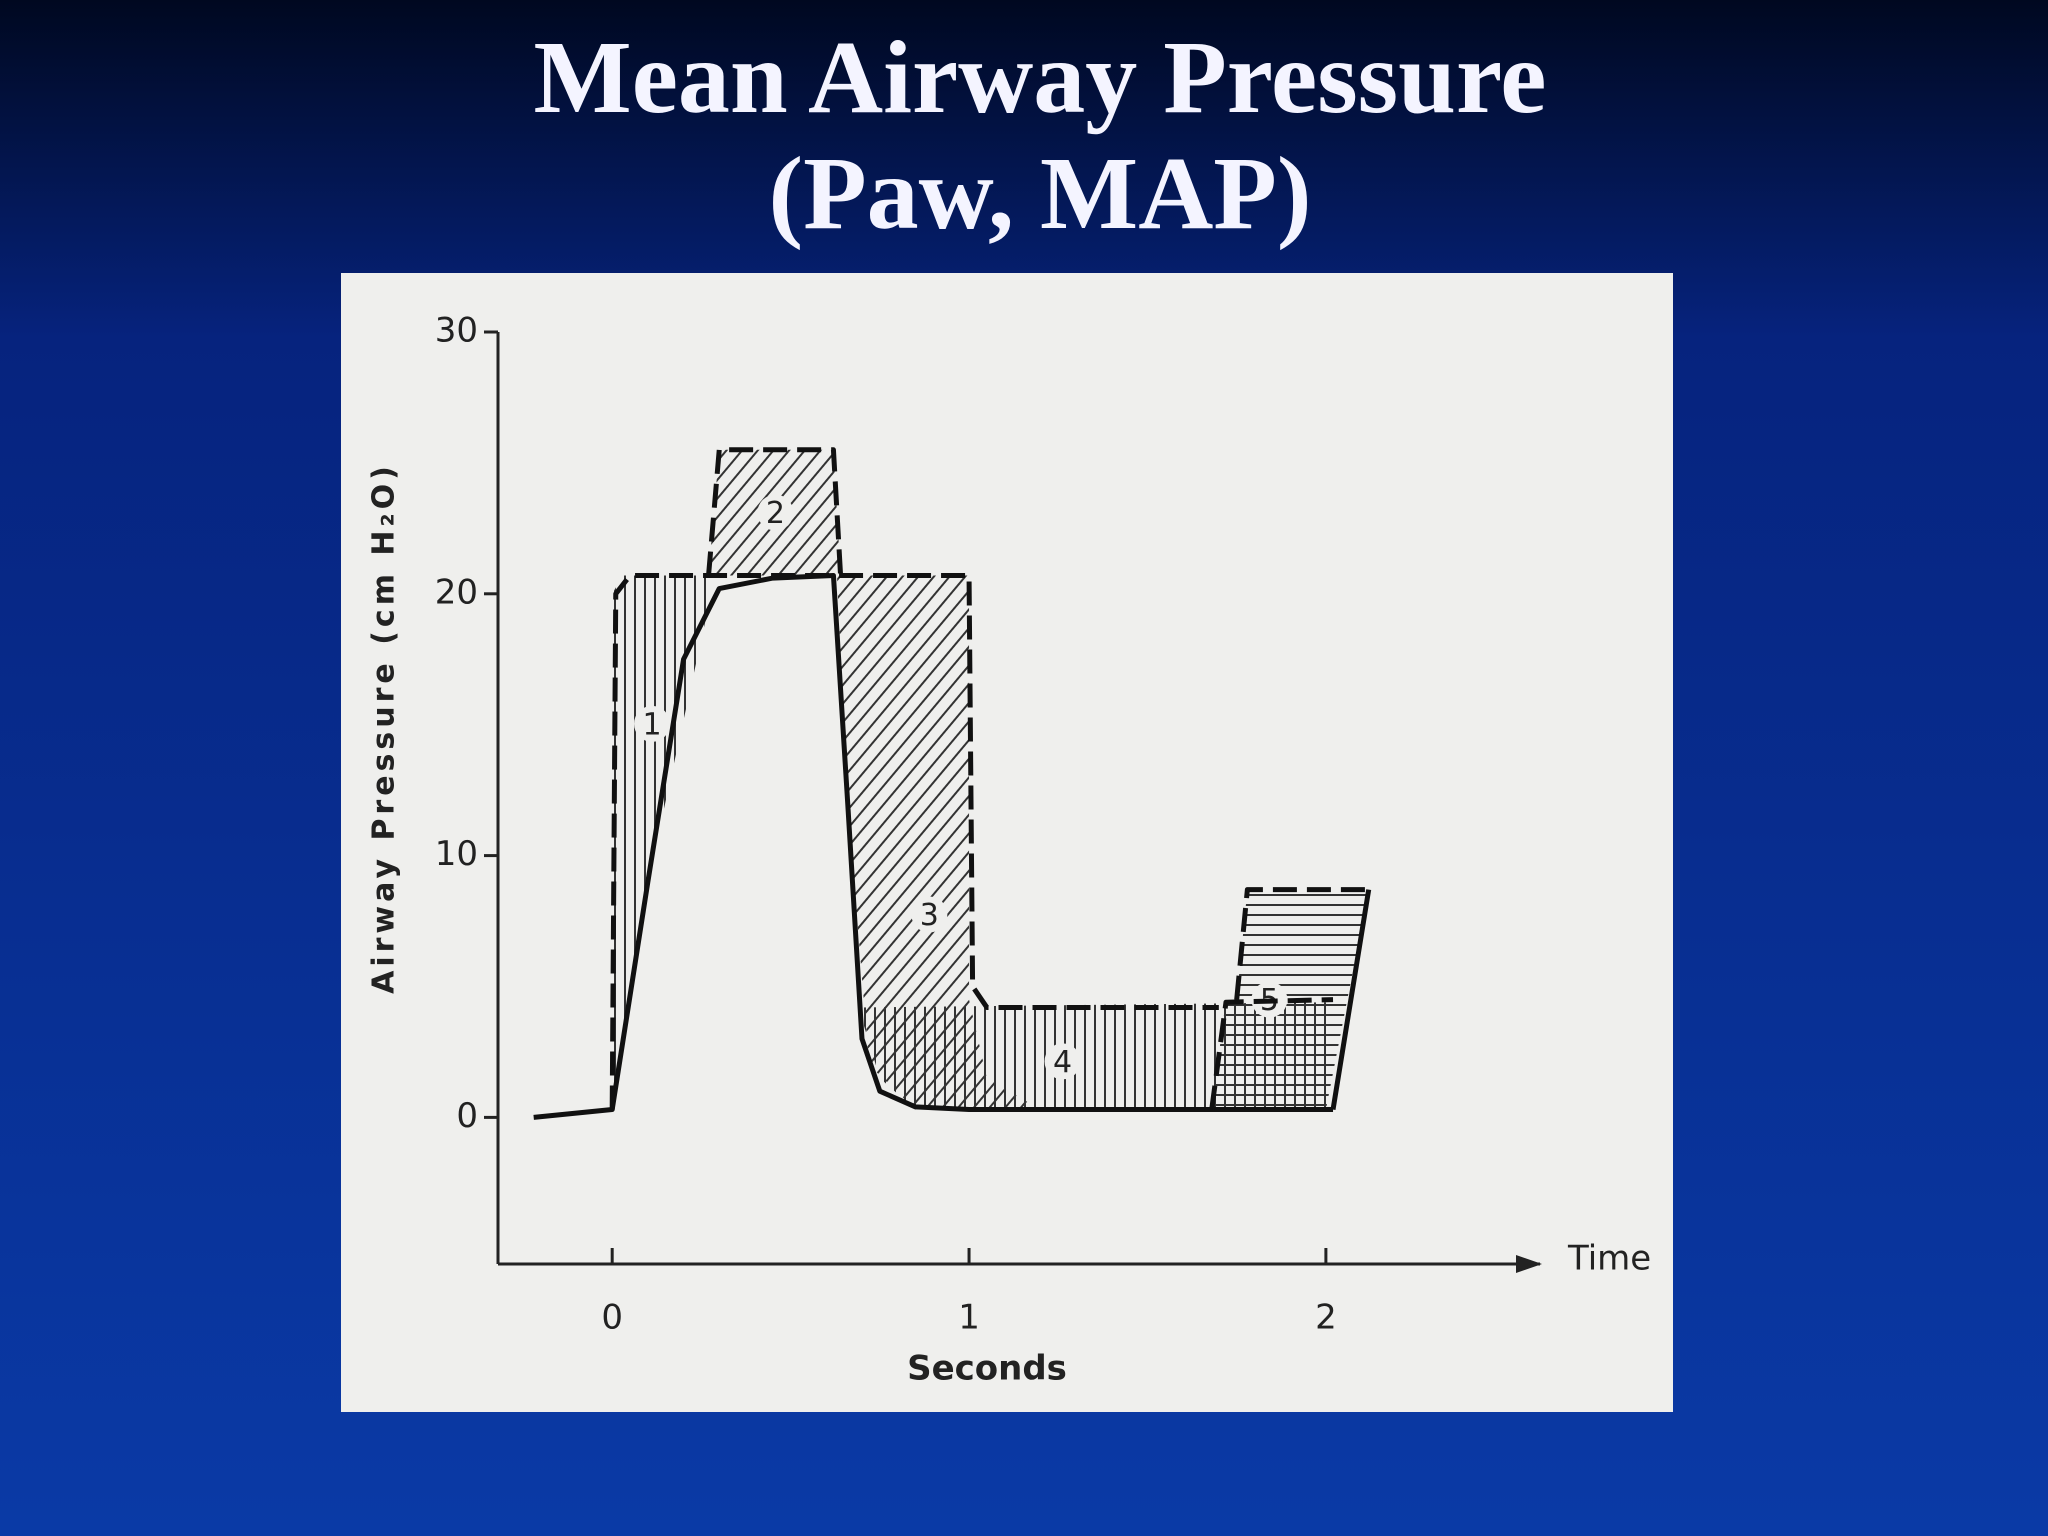 The image size is (2048, 1536). Describe the element at coordinates (1529, 1264) in the screenshot. I see `x-axis-arrow` at that location.